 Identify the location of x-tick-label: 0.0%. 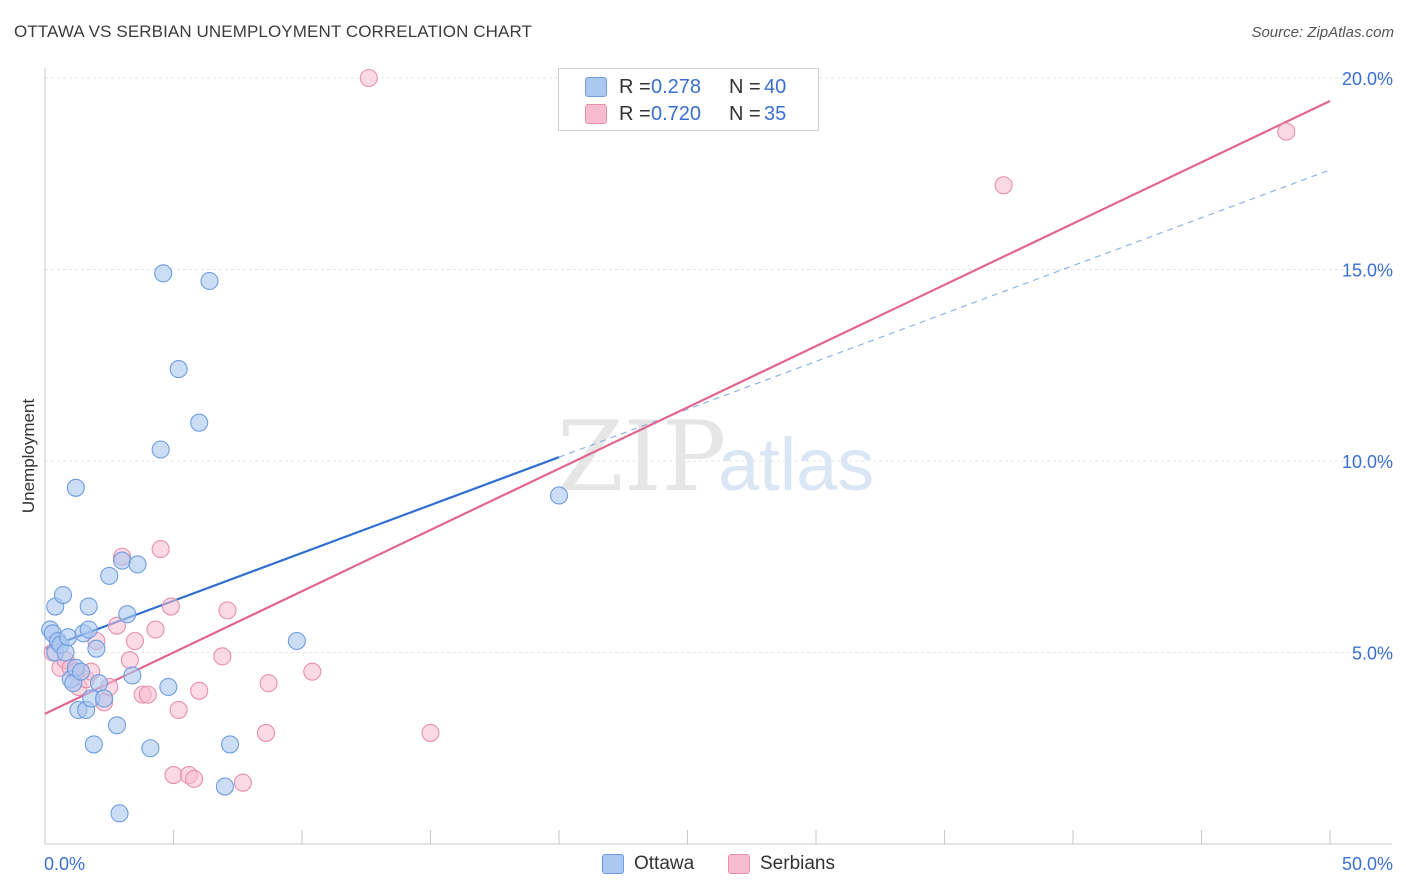
(64, 864).